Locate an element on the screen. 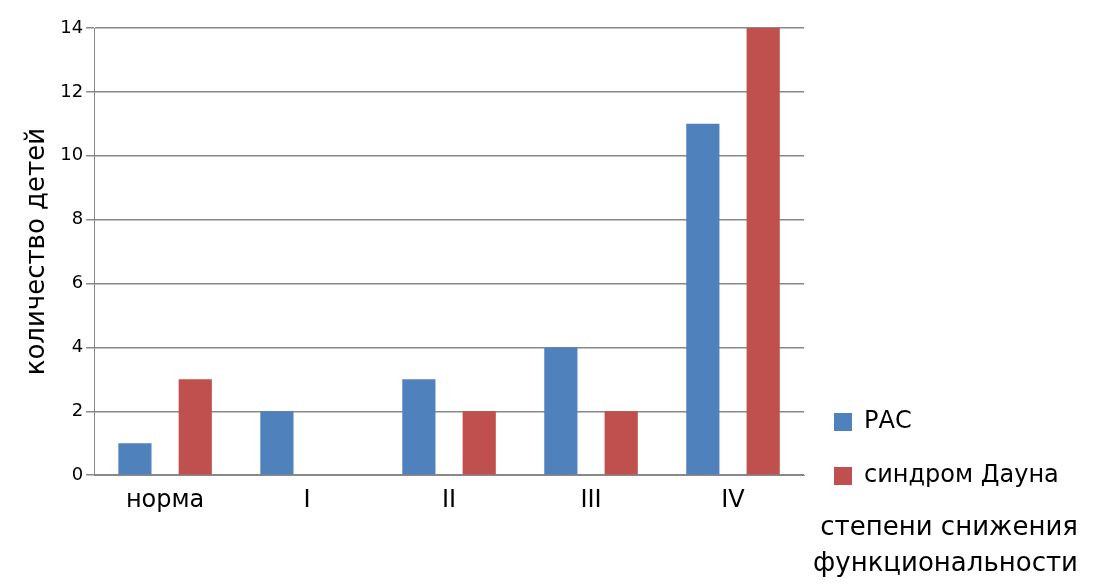  x-tick-label: III is located at coordinates (591, 498).